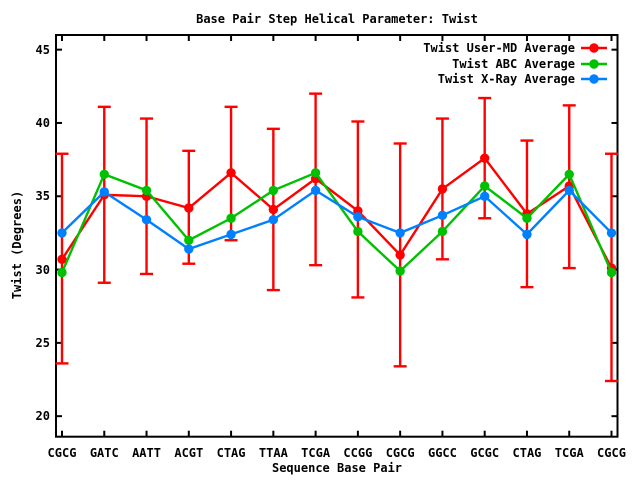 This screenshot has width=640, height=480. What do you see at coordinates (273, 453) in the screenshot?
I see `x-tick-label: TTAA` at bounding box center [273, 453].